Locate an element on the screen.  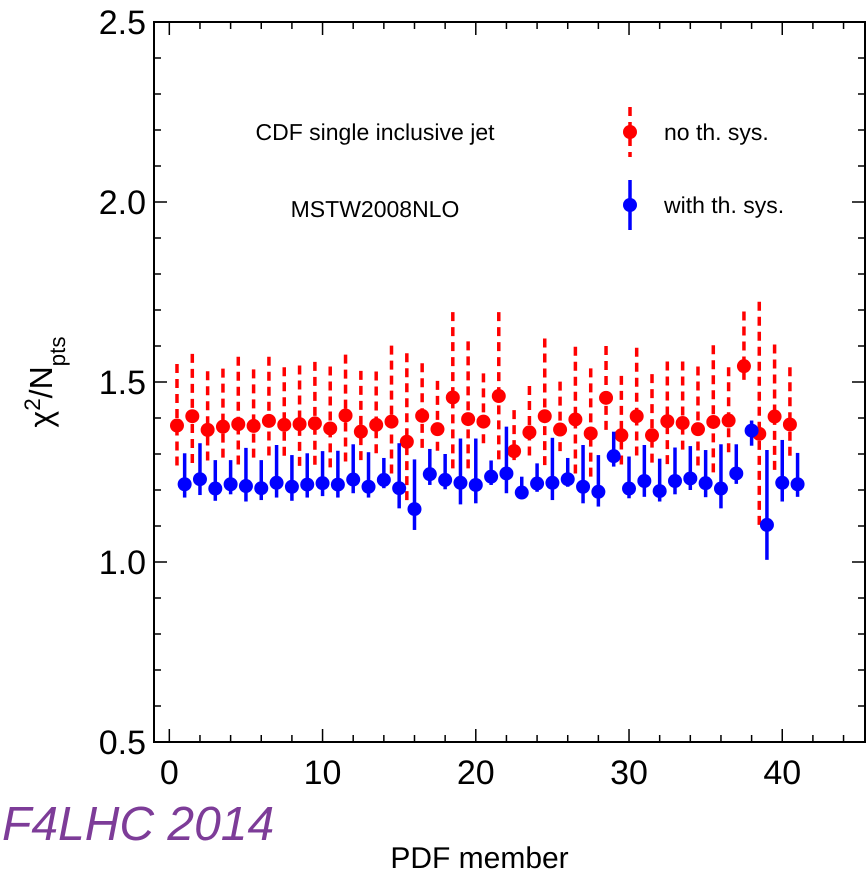
legend-label: with th. sys. is located at coordinates (723, 205).